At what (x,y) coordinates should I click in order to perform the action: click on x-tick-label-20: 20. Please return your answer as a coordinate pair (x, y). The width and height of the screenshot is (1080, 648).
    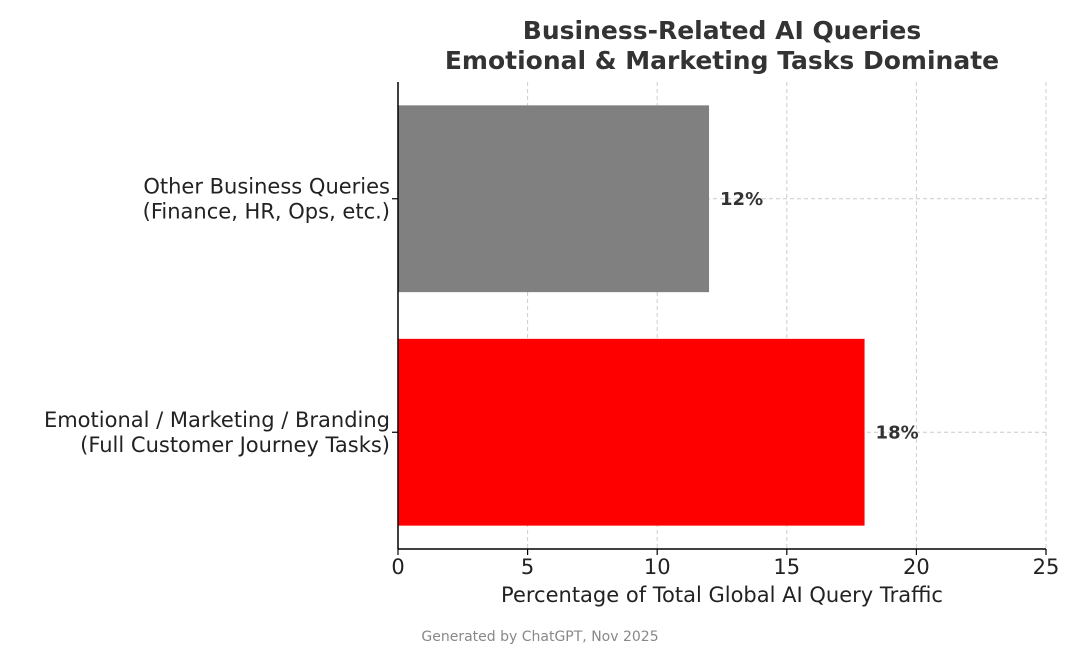
    Looking at the image, I should click on (916, 567).